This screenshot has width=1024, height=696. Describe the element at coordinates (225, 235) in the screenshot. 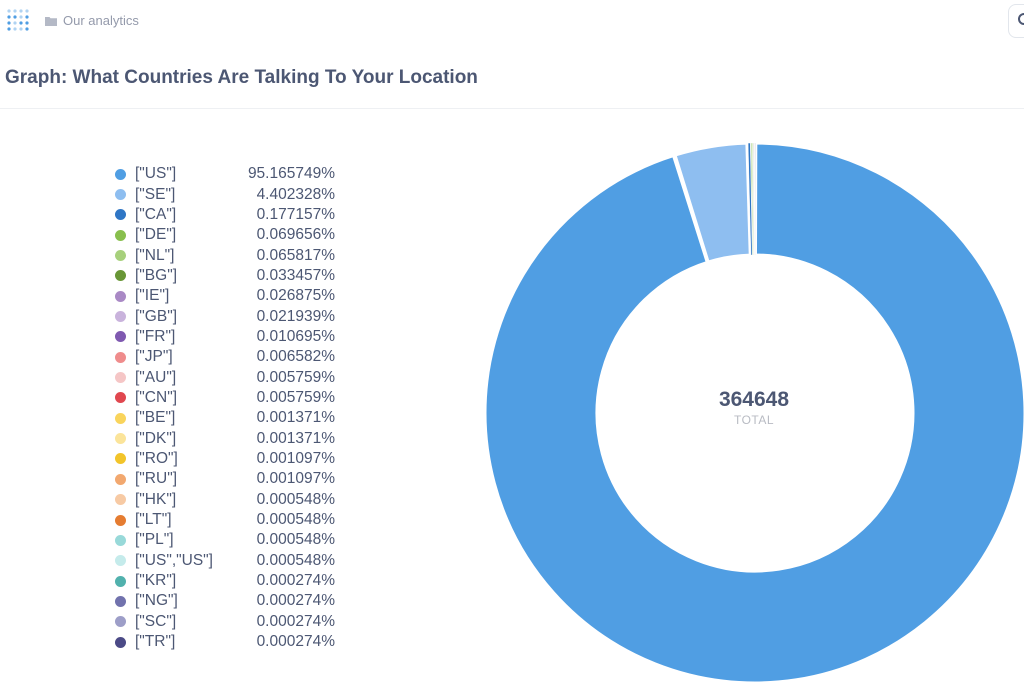

I see `legend-item: ["DE"] 0.069656%` at that location.